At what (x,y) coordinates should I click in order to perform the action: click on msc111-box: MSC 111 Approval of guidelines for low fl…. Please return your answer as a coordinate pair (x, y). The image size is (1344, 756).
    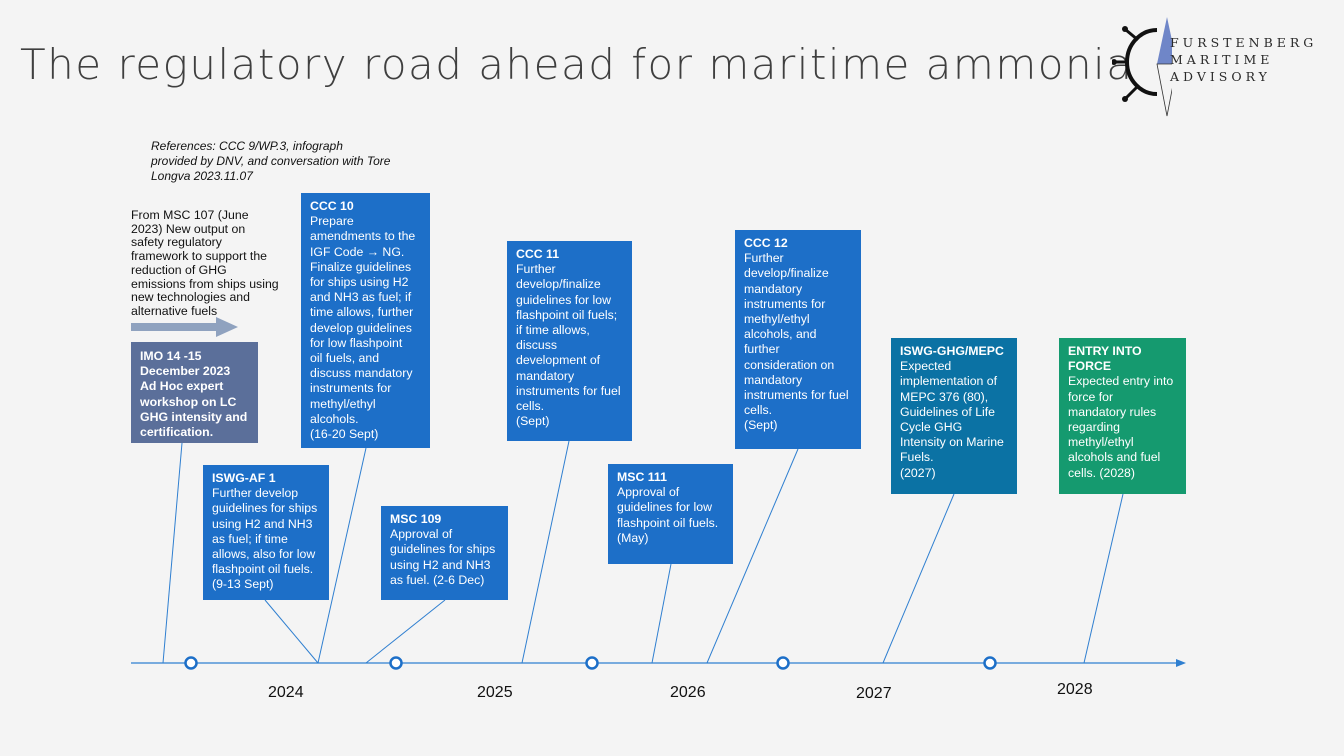
    Looking at the image, I should click on (670, 514).